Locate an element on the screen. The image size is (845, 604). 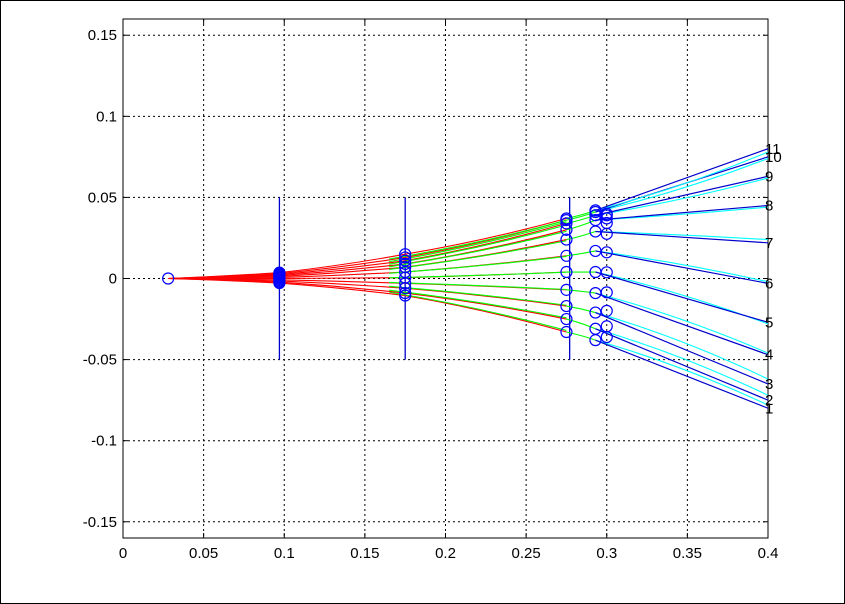
x-tick-label: 0.3 is located at coordinates (606, 553).